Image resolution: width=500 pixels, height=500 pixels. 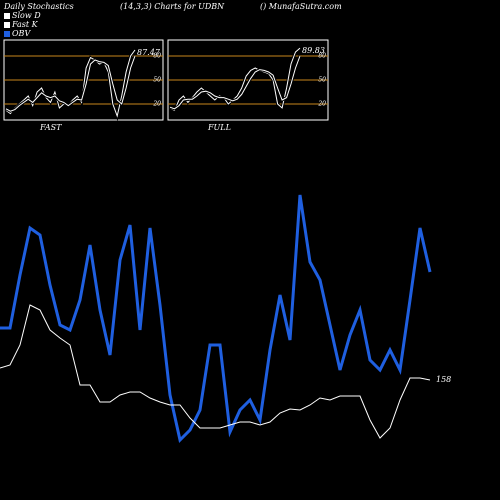 What do you see at coordinates (38, 6) in the screenshot?
I see `chart-title: Daily Stochastics` at bounding box center [38, 6].